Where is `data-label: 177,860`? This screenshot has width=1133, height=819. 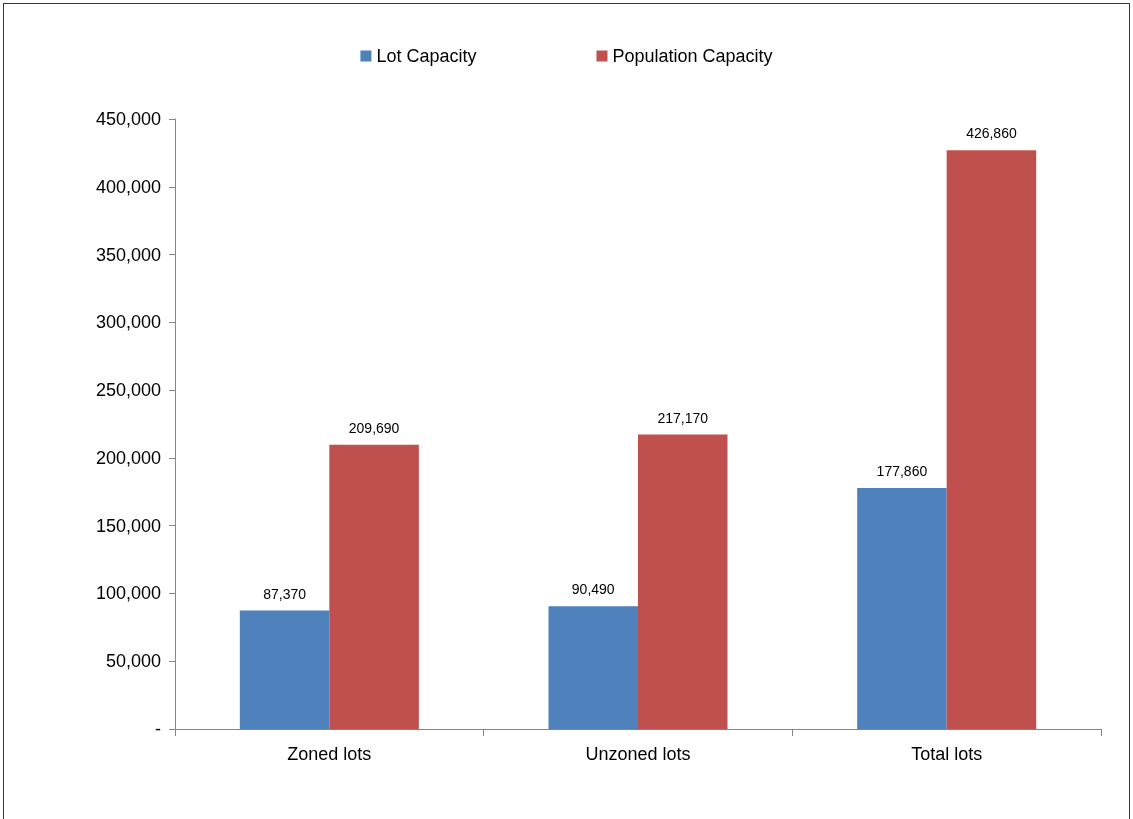
data-label: 177,860 is located at coordinates (902, 470).